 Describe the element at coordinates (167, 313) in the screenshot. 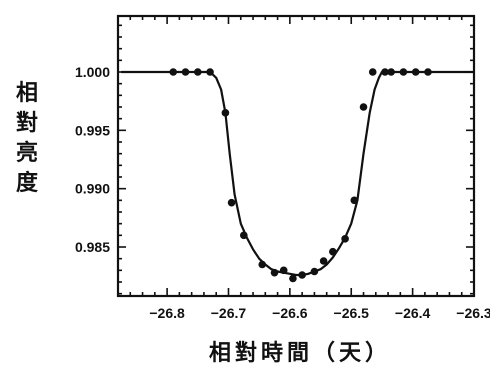

I see `x-tick-label: −26.8` at that location.